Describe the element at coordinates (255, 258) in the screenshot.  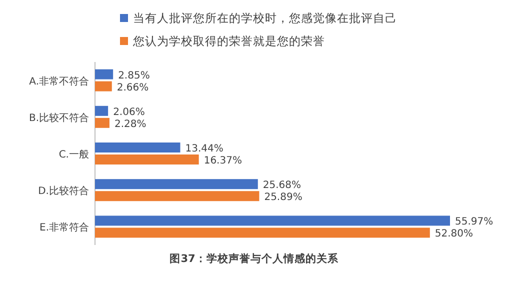
I see `text: 图37：学校声誉与个人情感的关系` at that location.